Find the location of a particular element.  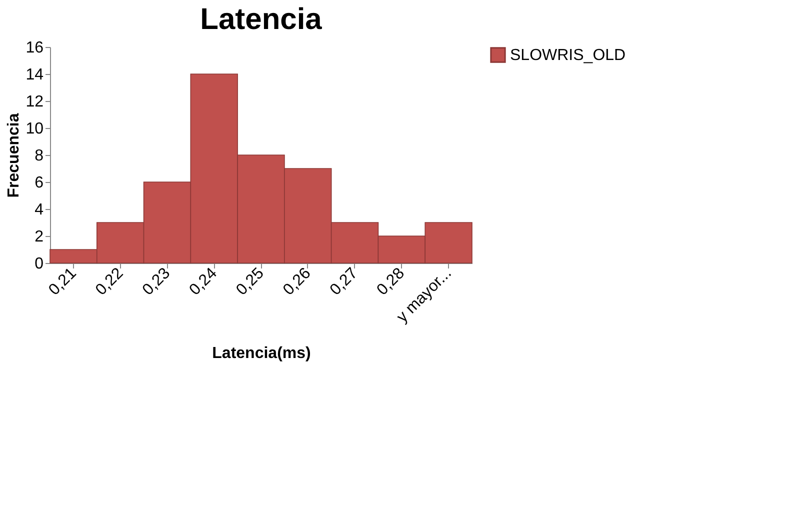

y-tick-label: 2 is located at coordinates (39, 237).